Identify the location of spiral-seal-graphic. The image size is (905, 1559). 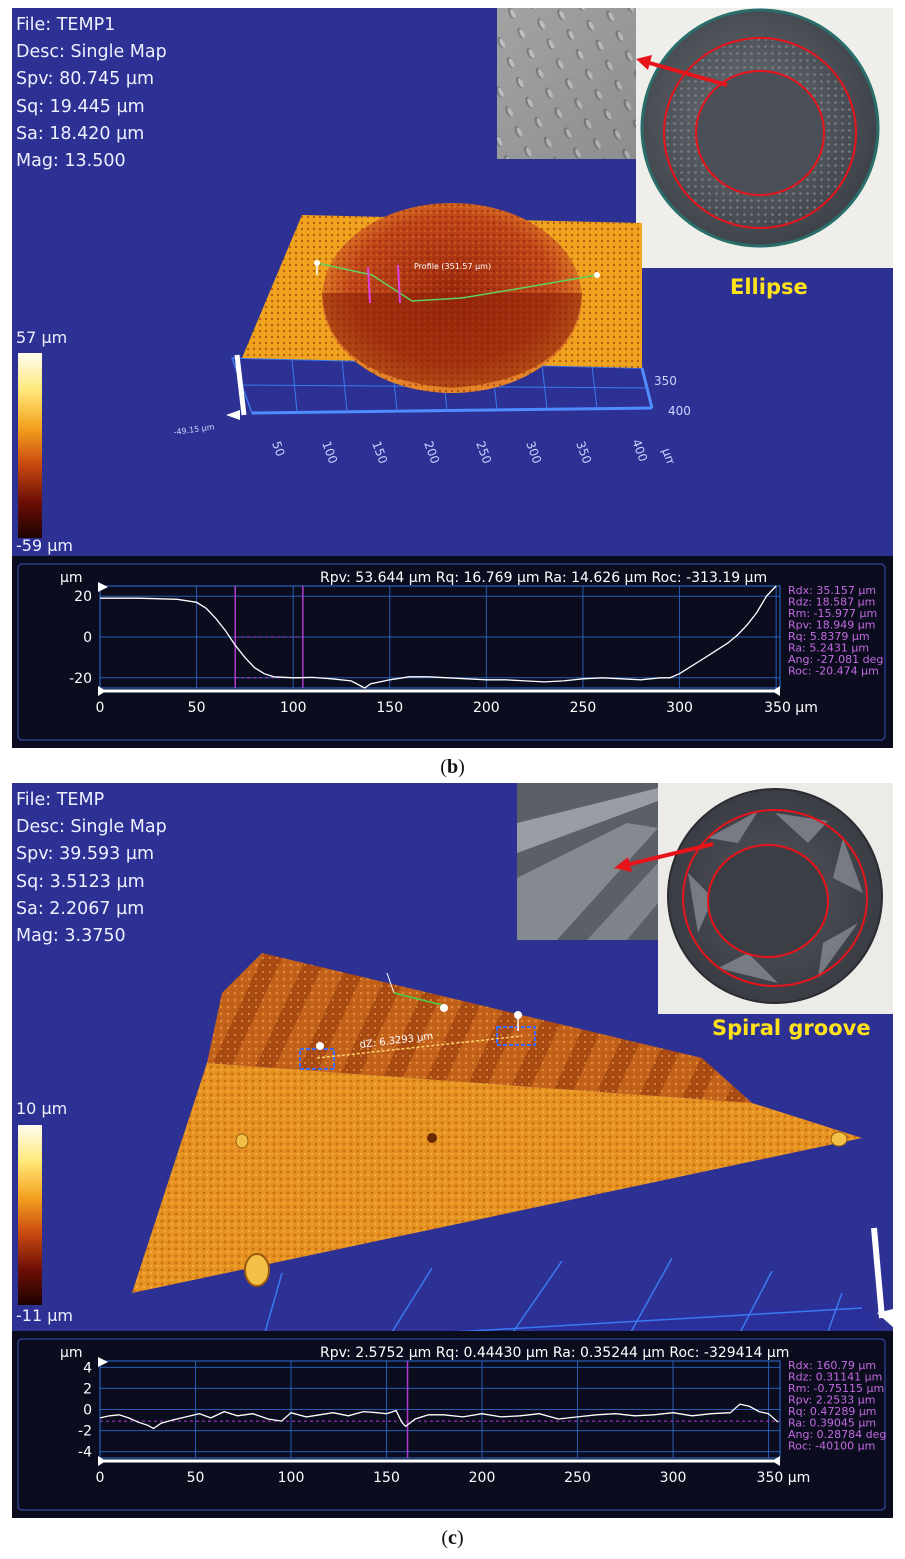
(775, 896).